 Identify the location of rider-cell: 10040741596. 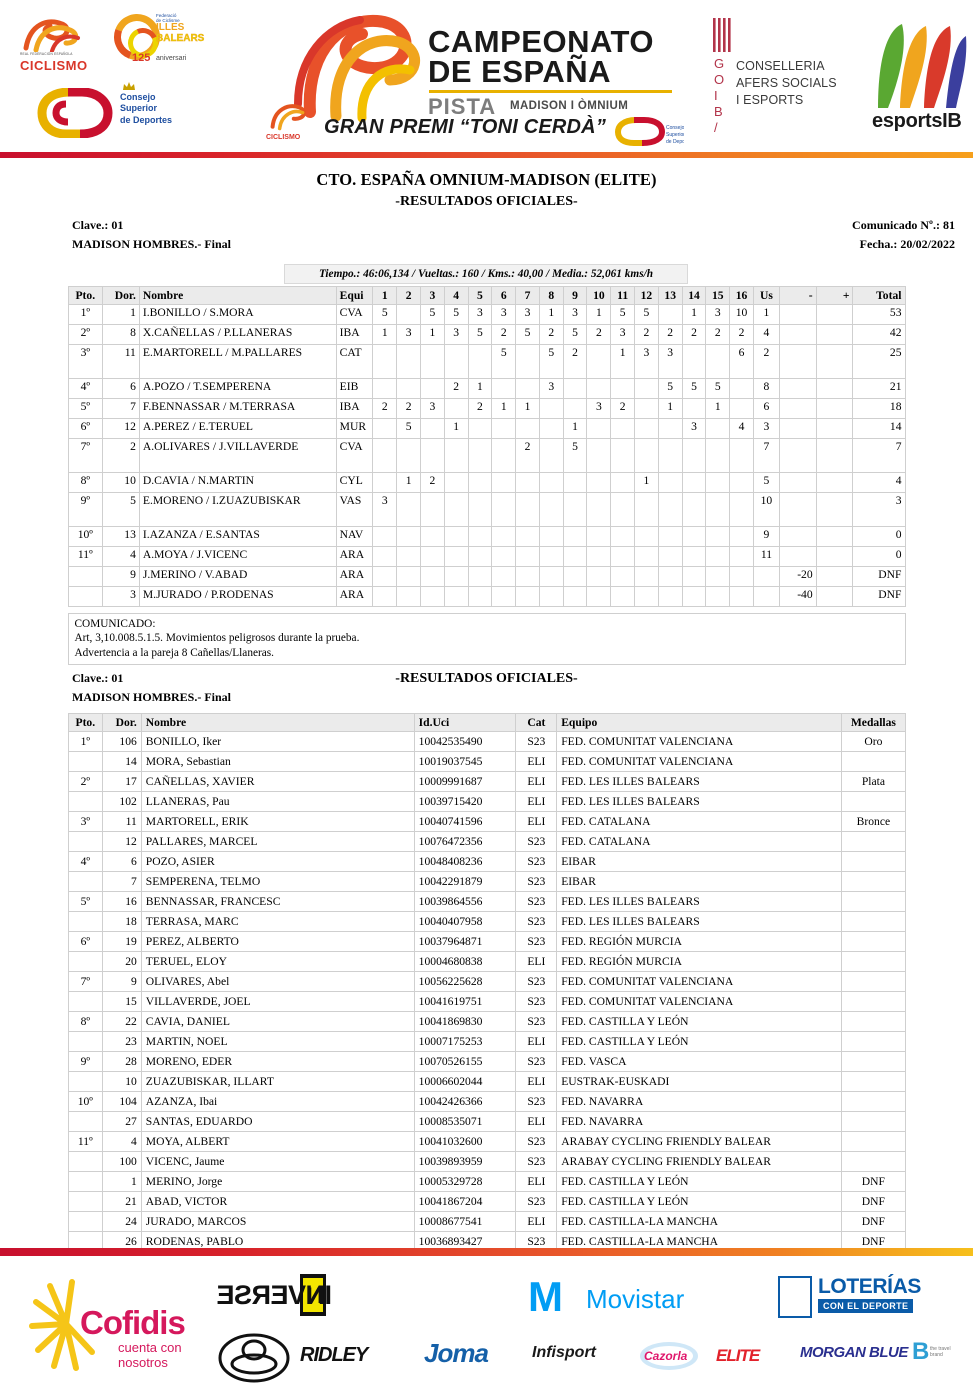
(465, 822).